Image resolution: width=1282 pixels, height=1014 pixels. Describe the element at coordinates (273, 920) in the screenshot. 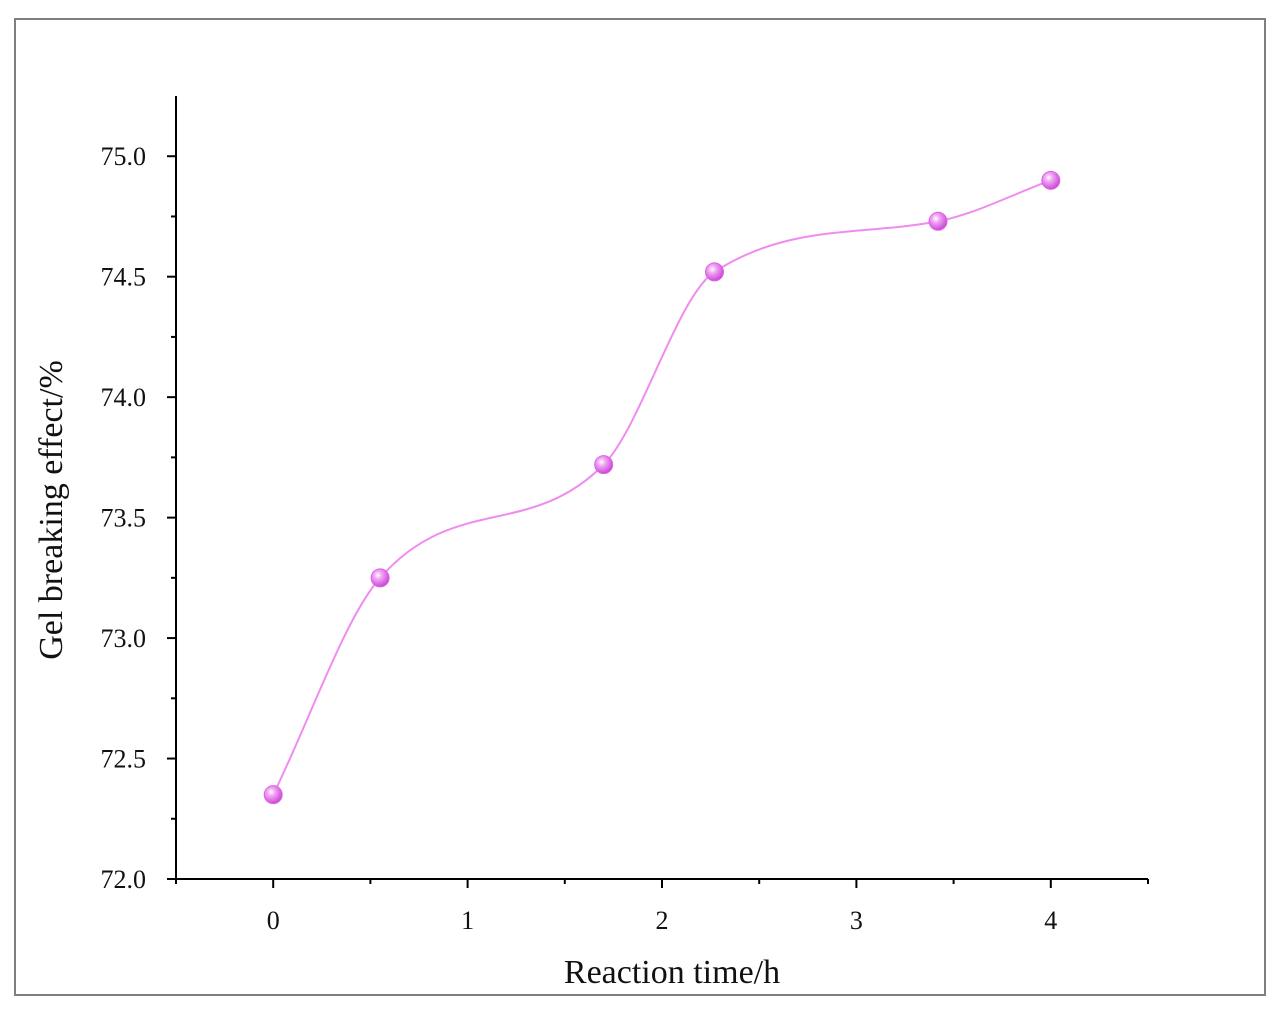

I see `x-tick-label: 0` at that location.